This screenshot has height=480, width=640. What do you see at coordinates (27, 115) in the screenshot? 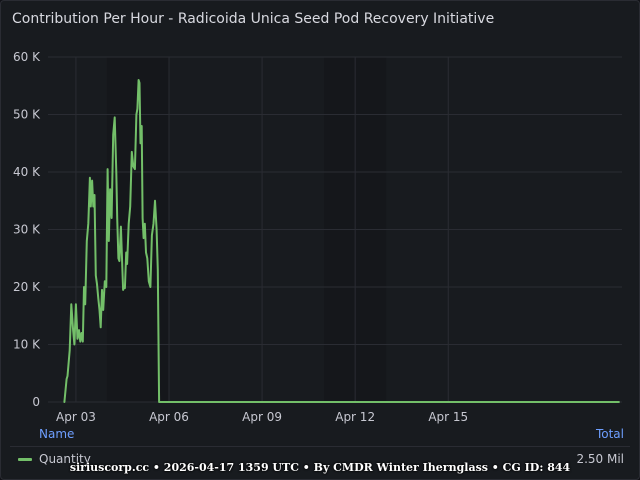
I see `y-tick-label: 50 K` at bounding box center [27, 115].